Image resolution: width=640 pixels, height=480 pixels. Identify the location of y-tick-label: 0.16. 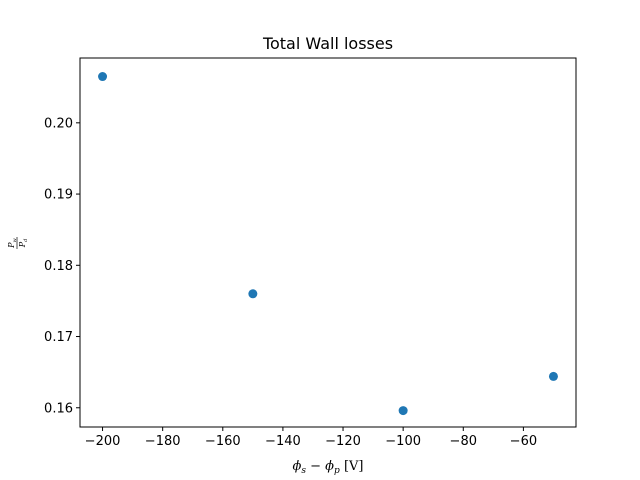
(58, 408).